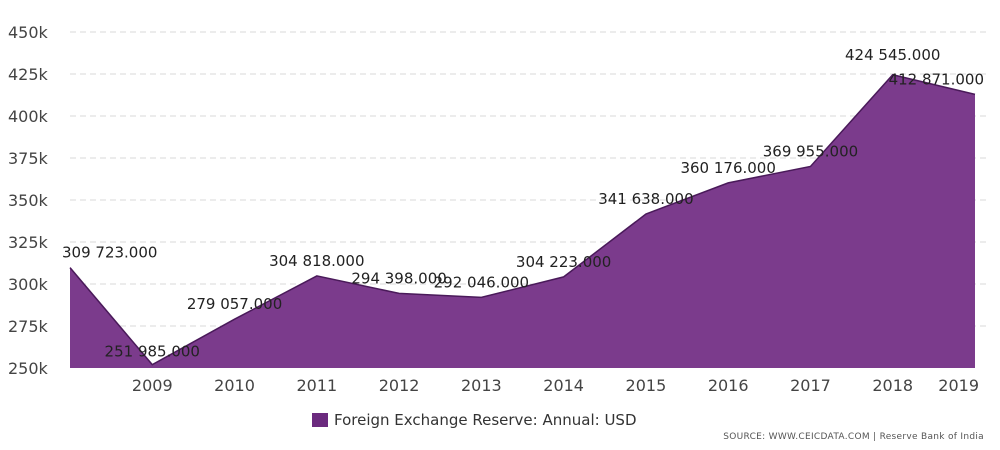  Describe the element at coordinates (646, 385) in the screenshot. I see `x-tick-label: 2015` at that location.